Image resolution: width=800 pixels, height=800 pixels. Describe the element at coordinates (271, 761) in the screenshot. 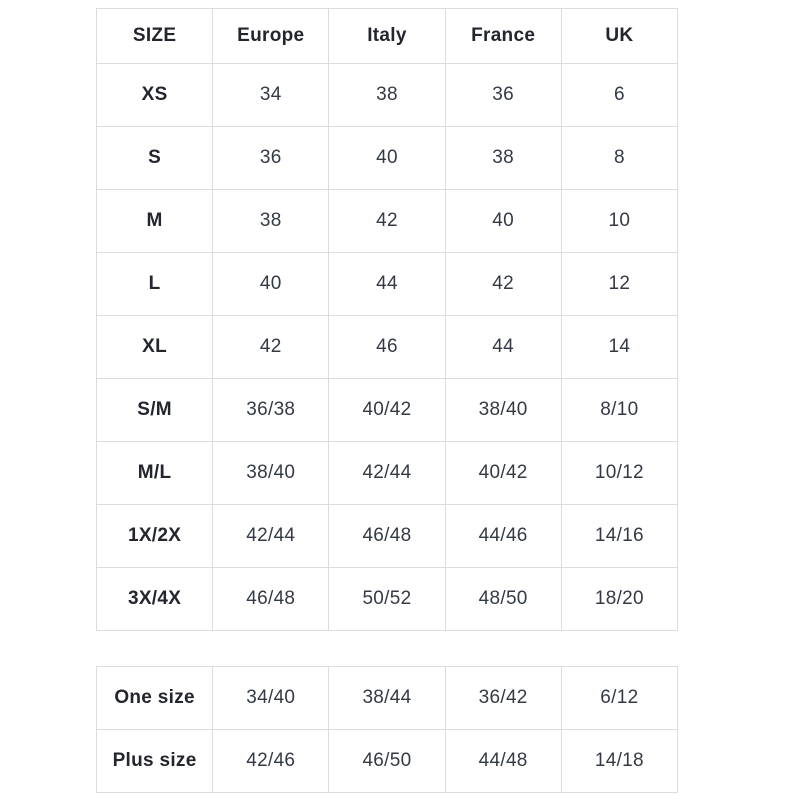

I see `value-cell: 42/46` at that location.